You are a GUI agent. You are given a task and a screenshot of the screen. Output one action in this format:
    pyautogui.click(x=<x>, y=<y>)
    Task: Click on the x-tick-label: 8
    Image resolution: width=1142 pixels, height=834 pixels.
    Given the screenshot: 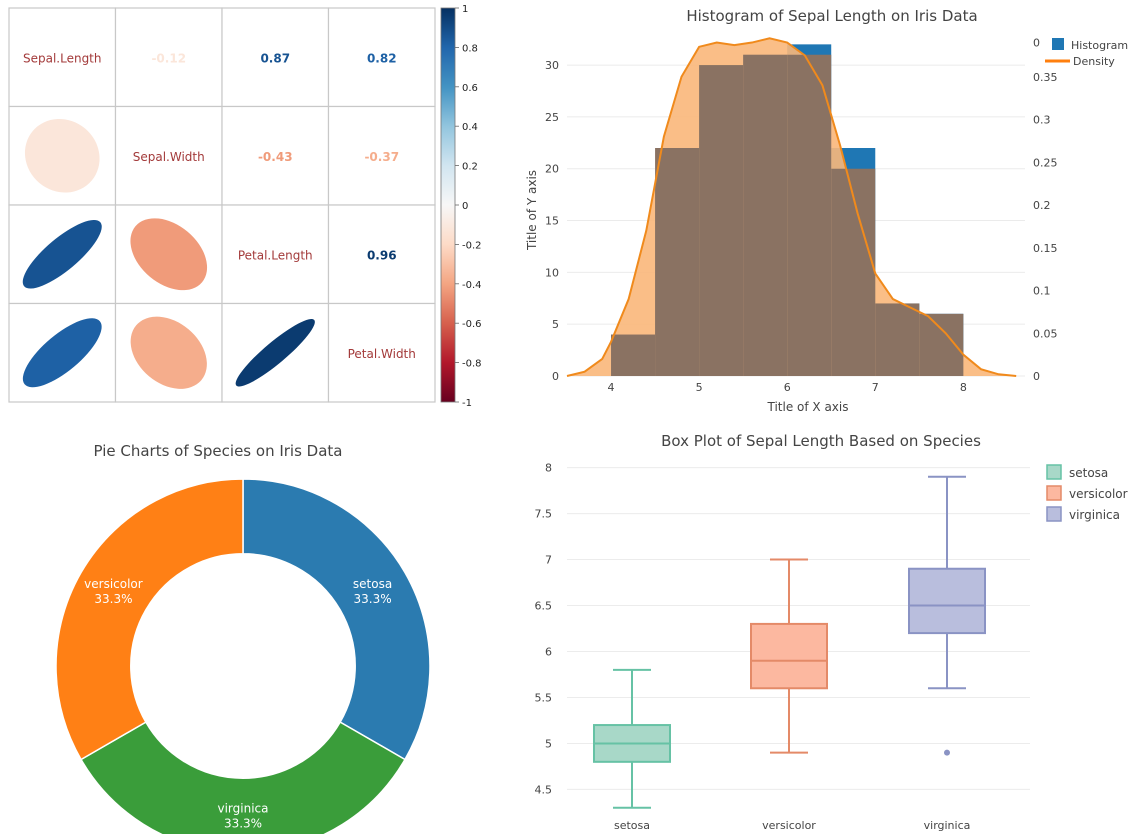 What is the action you would take?
    pyautogui.click(x=963, y=387)
    